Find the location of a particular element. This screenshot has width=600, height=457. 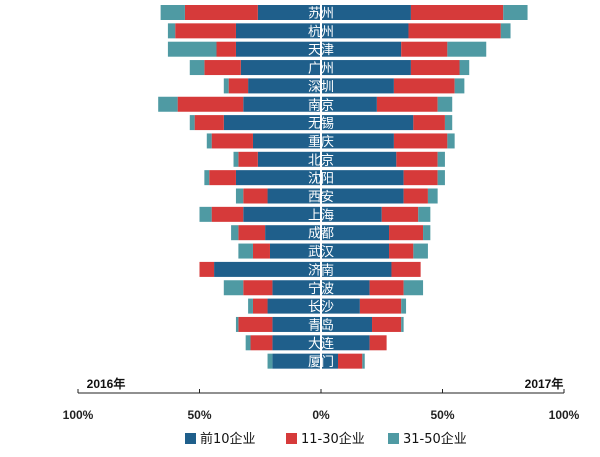

bar-2016-西安-s2 is located at coordinates (239, 196).